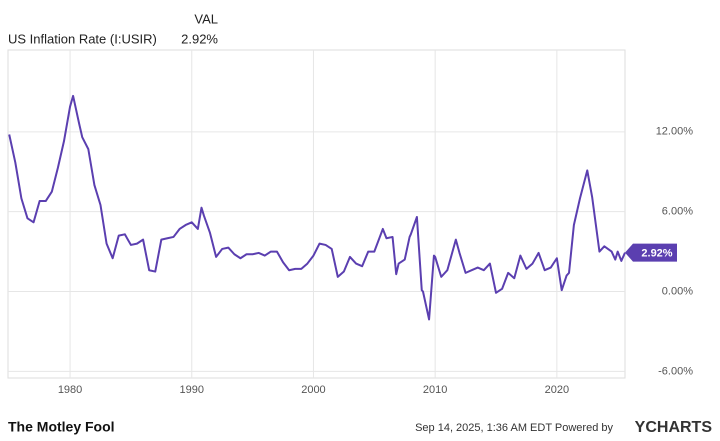  Describe the element at coordinates (61, 427) in the screenshot. I see `brand: The Motley Fool` at that location.